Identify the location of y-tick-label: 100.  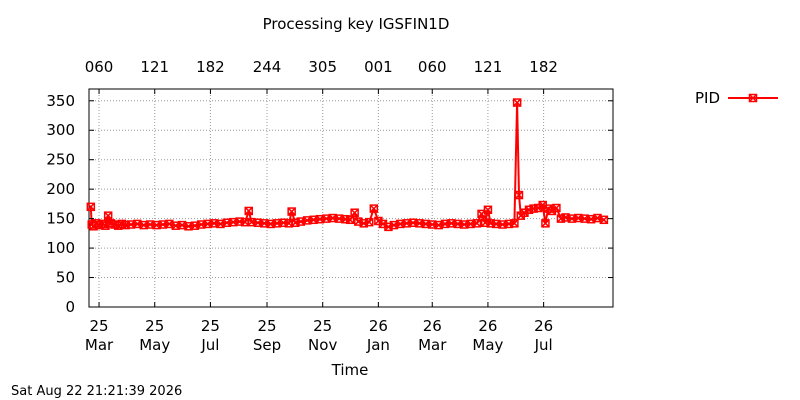
(60, 248).